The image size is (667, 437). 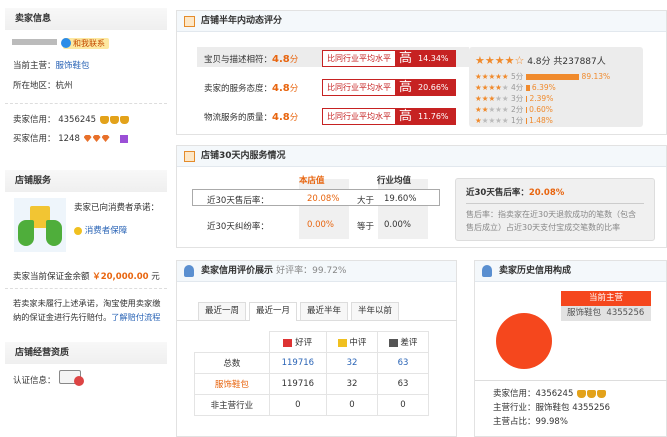 I want to click on industry-compare-badge: 比同行业平均水平高 11.76%, so click(x=389, y=116).